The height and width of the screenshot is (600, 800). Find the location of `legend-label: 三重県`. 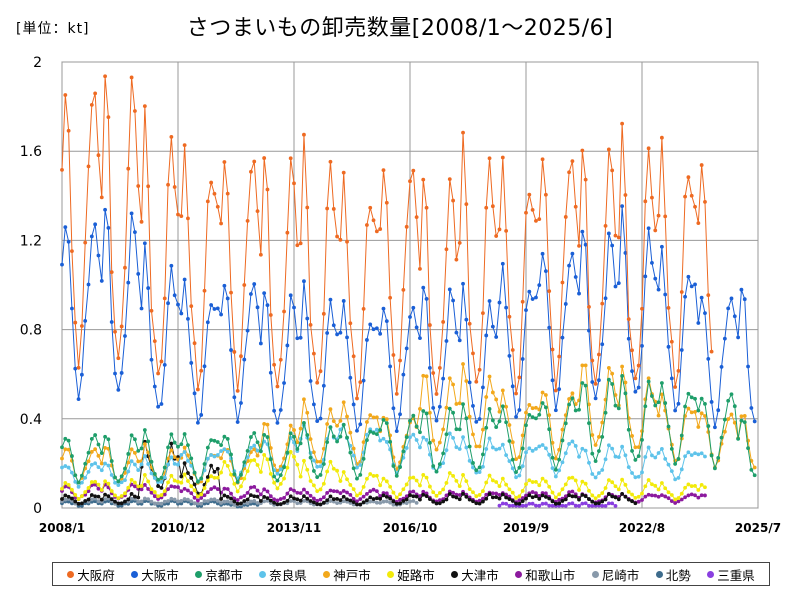

legend-label: 三重県 is located at coordinates (736, 575).